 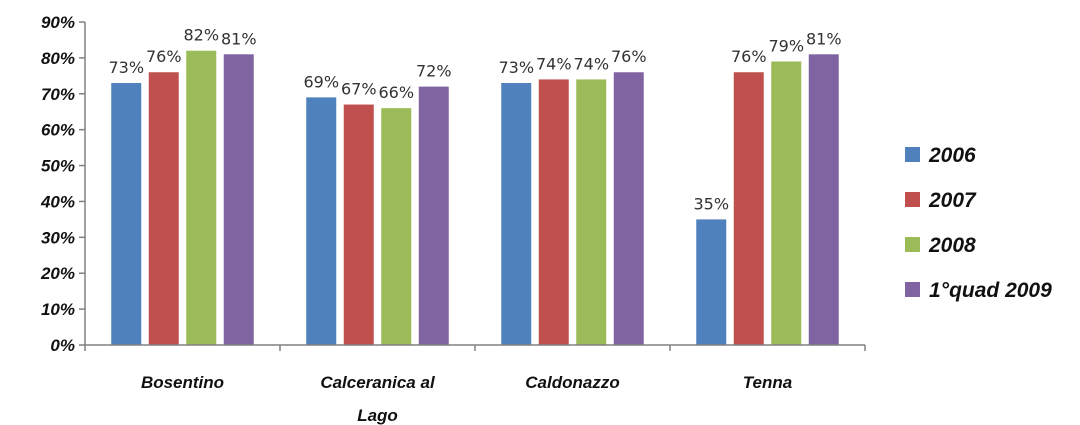 What do you see at coordinates (201, 35) in the screenshot?
I see `data-label: 82%` at bounding box center [201, 35].